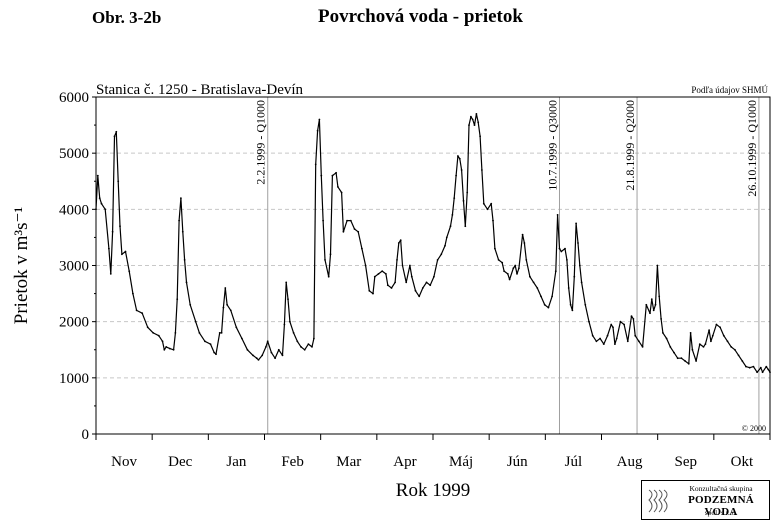  What do you see at coordinates (292, 462) in the screenshot?
I see `x-tick-label: Feb` at bounding box center [292, 462].